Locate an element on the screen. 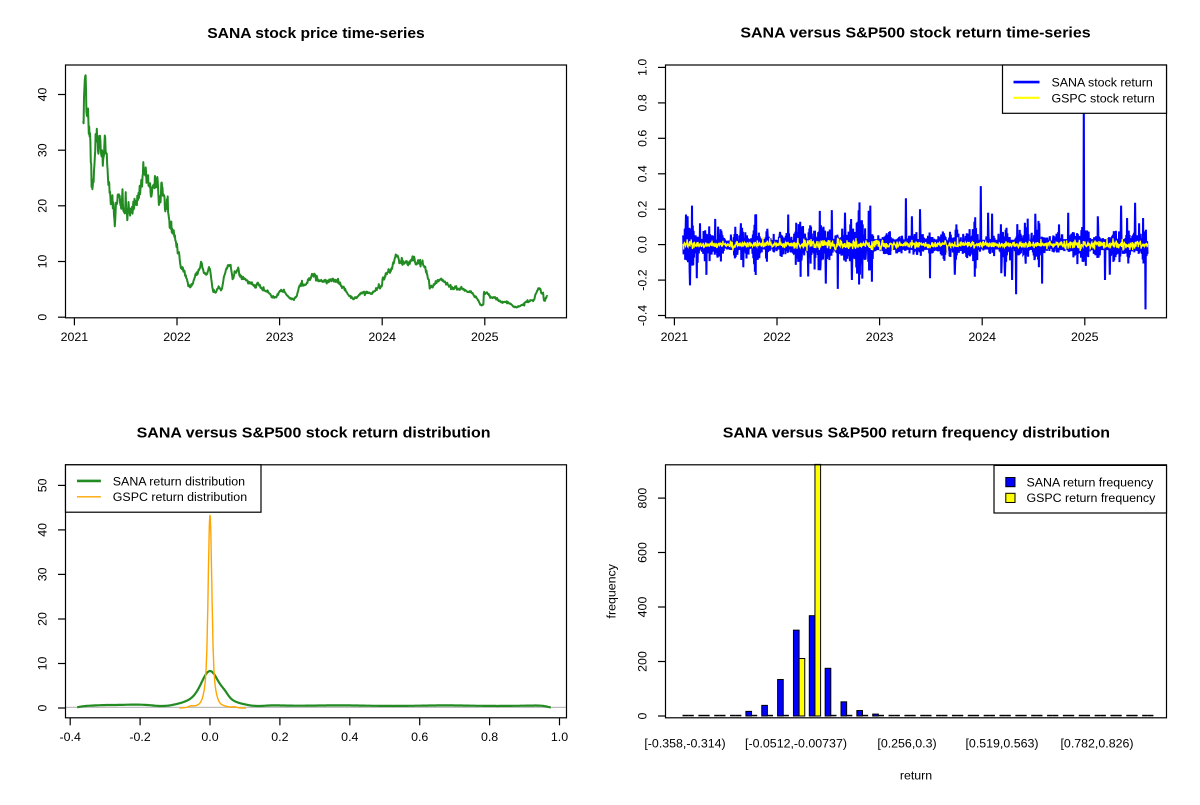 The height and width of the screenshot is (805, 1200). svg-text: GSPC return distribution is located at coordinates (180, 497).